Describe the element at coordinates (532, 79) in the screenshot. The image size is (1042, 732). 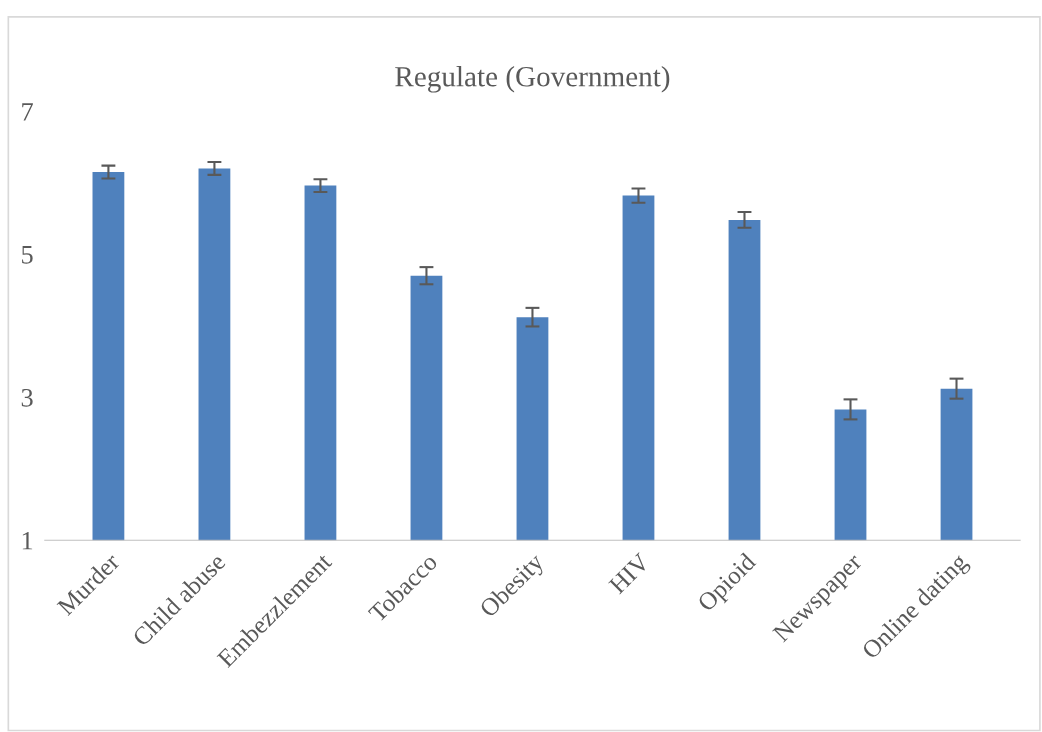
I see `chart-title: Regulate (Government)` at that location.